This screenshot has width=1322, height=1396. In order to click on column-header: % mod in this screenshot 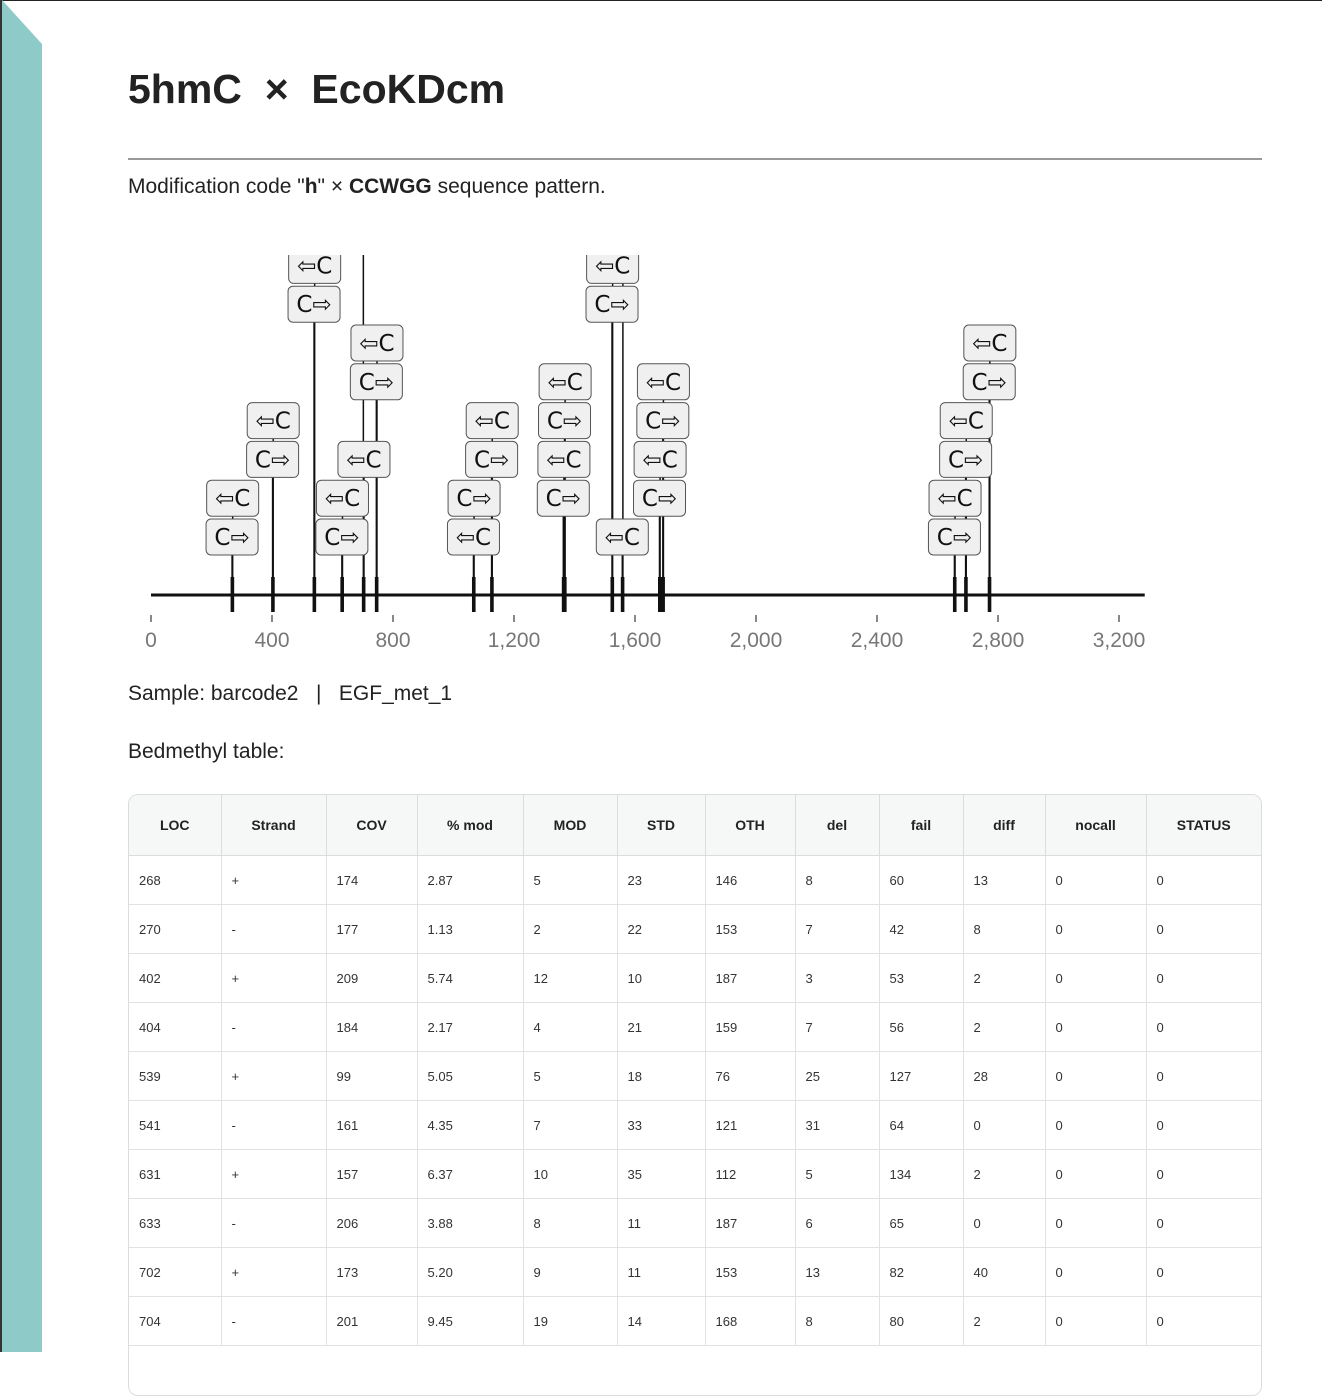, I will do `click(470, 825)`.